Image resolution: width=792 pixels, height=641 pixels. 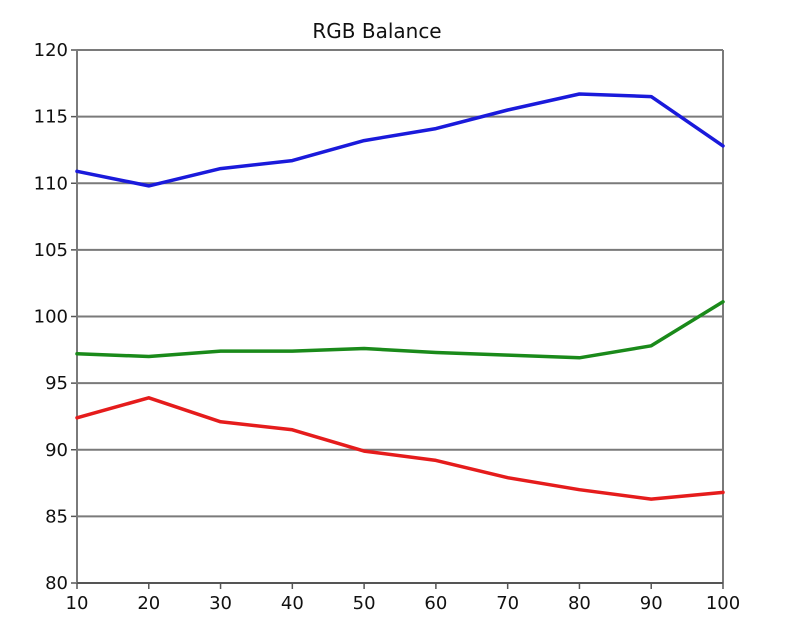 What do you see at coordinates (51, 183) in the screenshot?
I see `y-tick-label: 110` at bounding box center [51, 183].